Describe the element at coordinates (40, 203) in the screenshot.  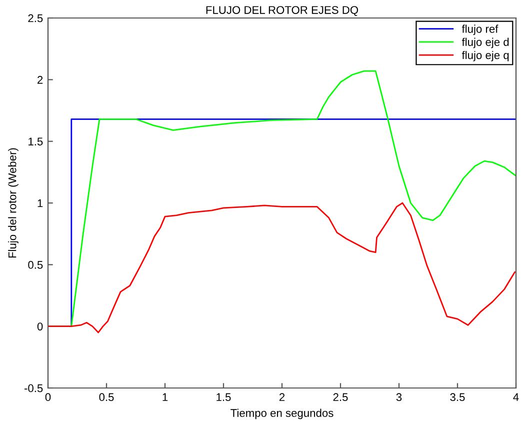
I see `y-tick-label: 1` at that location.